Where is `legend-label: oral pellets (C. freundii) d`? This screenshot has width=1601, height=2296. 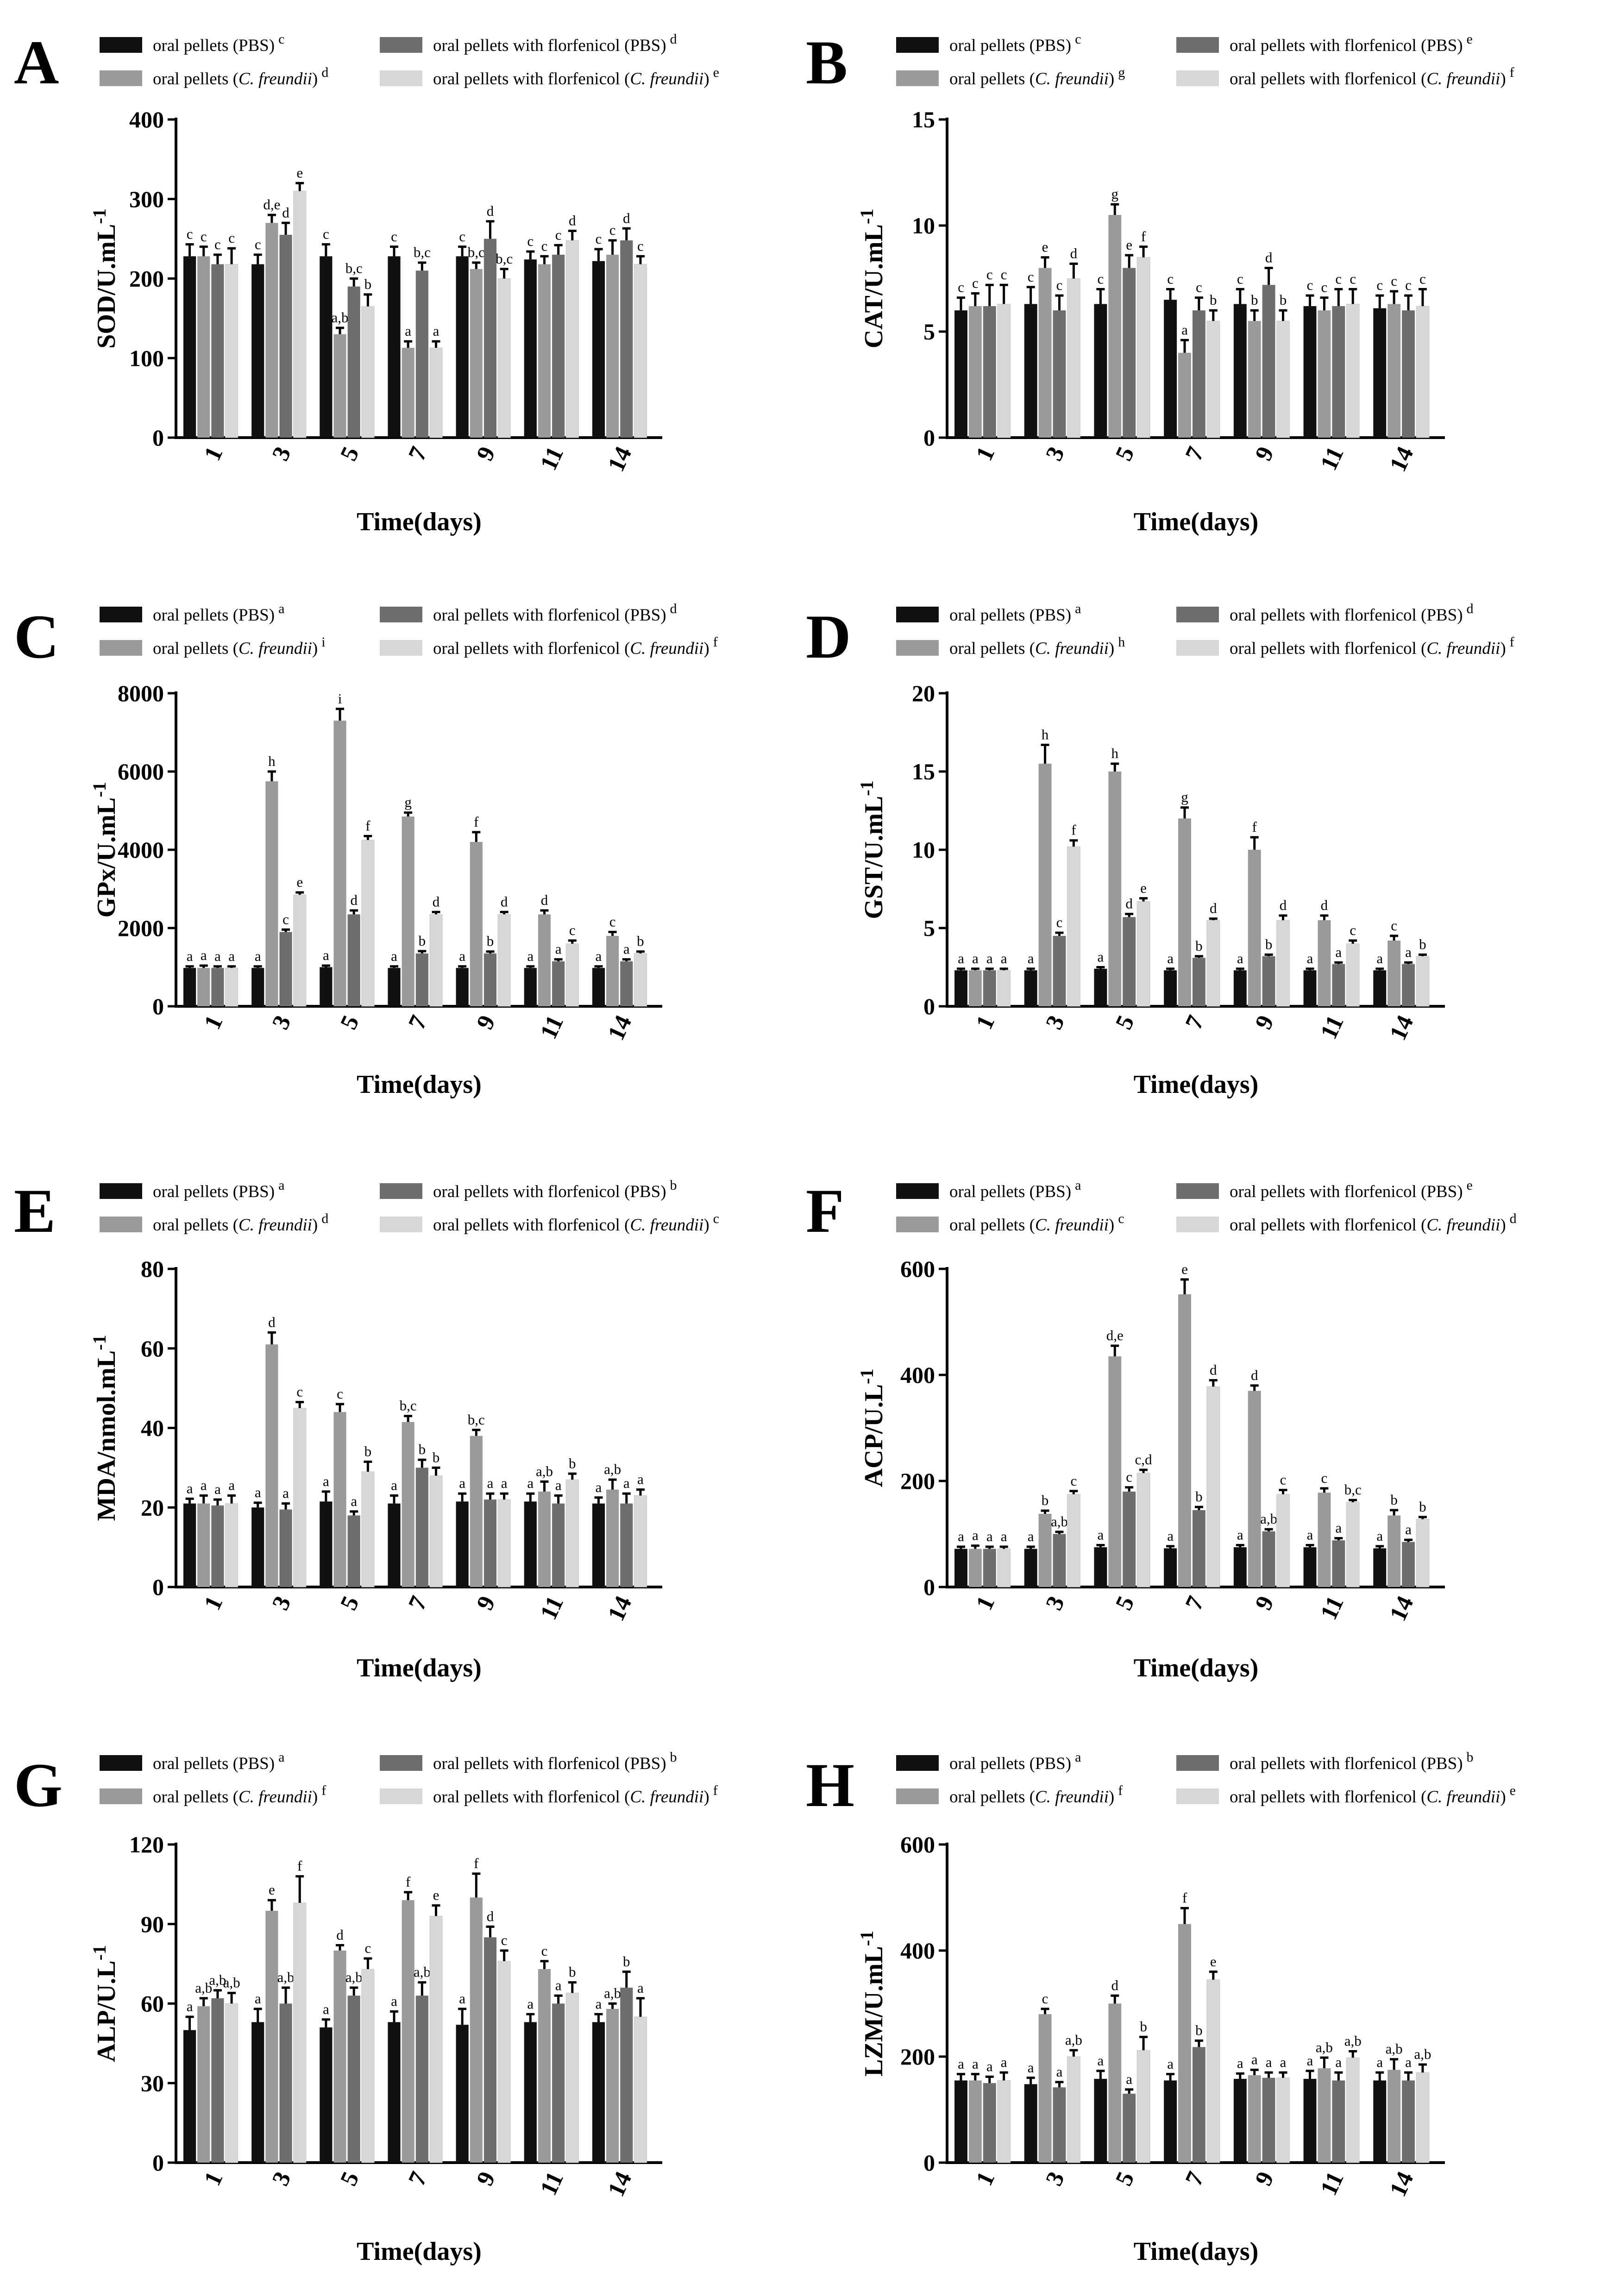 legend-label: oral pellets (C. freundii) d is located at coordinates (240, 76).